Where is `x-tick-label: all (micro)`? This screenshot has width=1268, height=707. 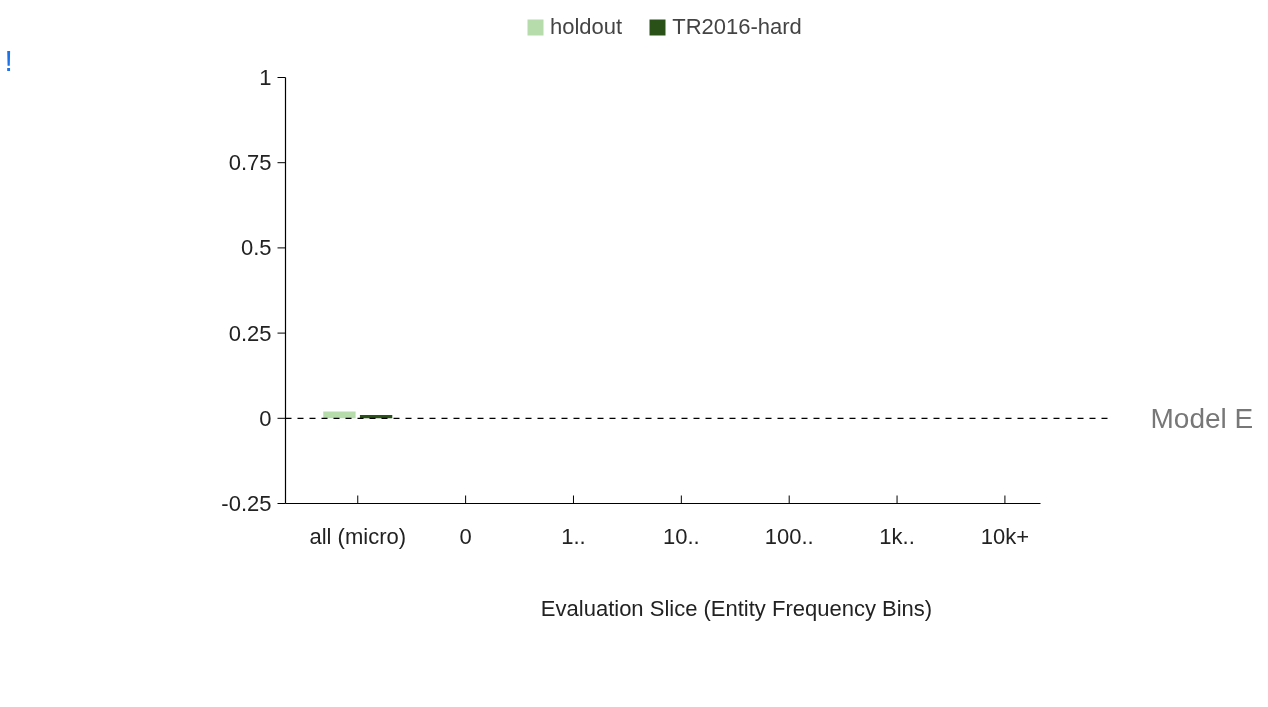 x-tick-label: all (micro) is located at coordinates (358, 536).